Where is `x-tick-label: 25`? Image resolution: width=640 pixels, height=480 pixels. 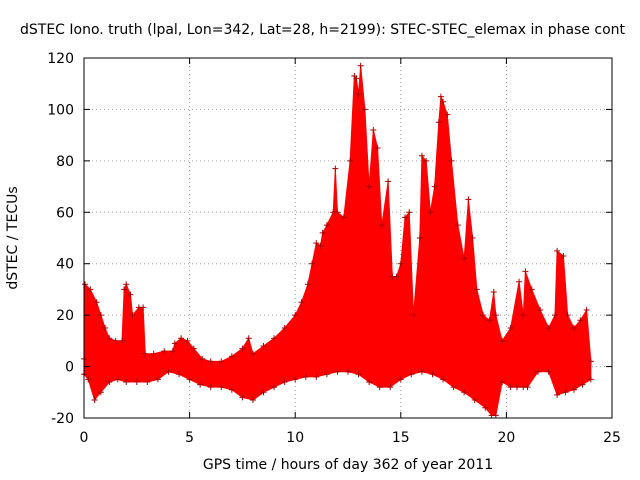 x-tick-label: 25 is located at coordinates (612, 438).